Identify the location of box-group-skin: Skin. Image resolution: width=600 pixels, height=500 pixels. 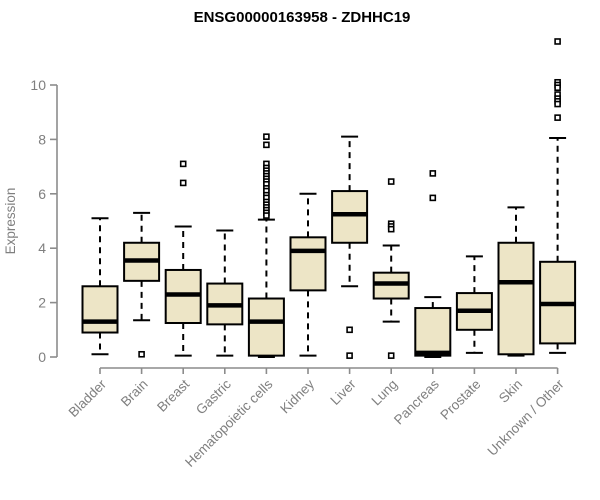
(515, 306).